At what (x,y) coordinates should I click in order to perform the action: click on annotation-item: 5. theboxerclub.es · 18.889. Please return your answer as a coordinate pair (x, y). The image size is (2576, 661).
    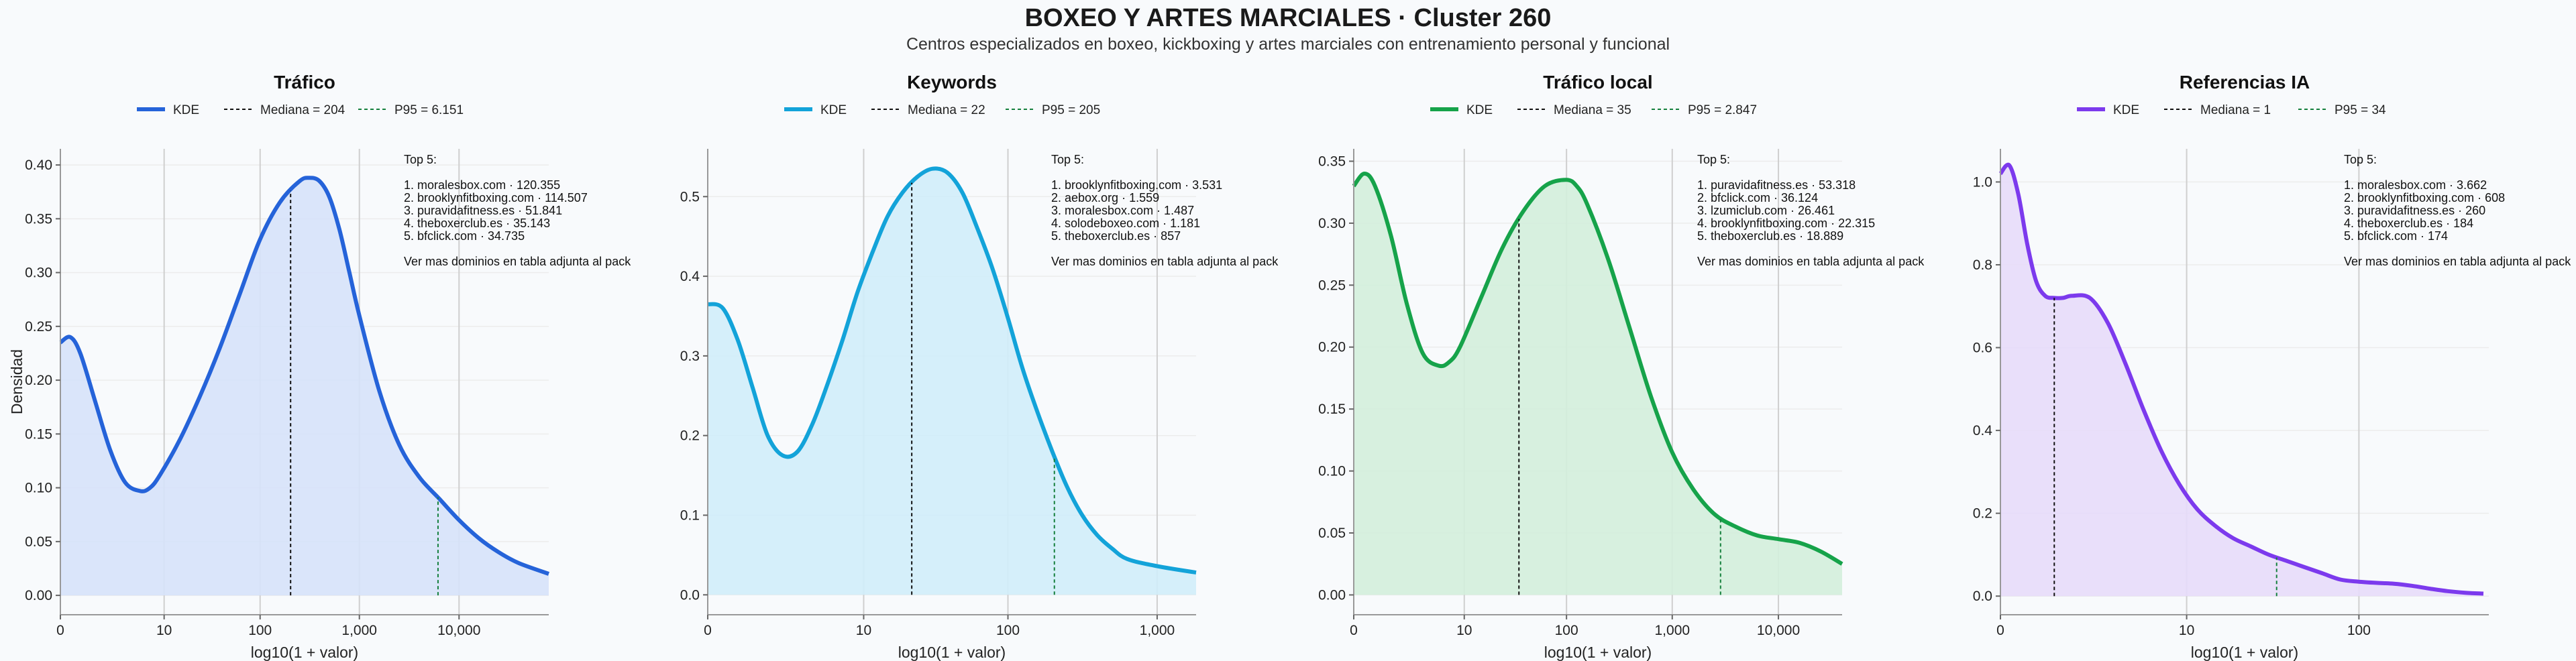
    Looking at the image, I should click on (1770, 236).